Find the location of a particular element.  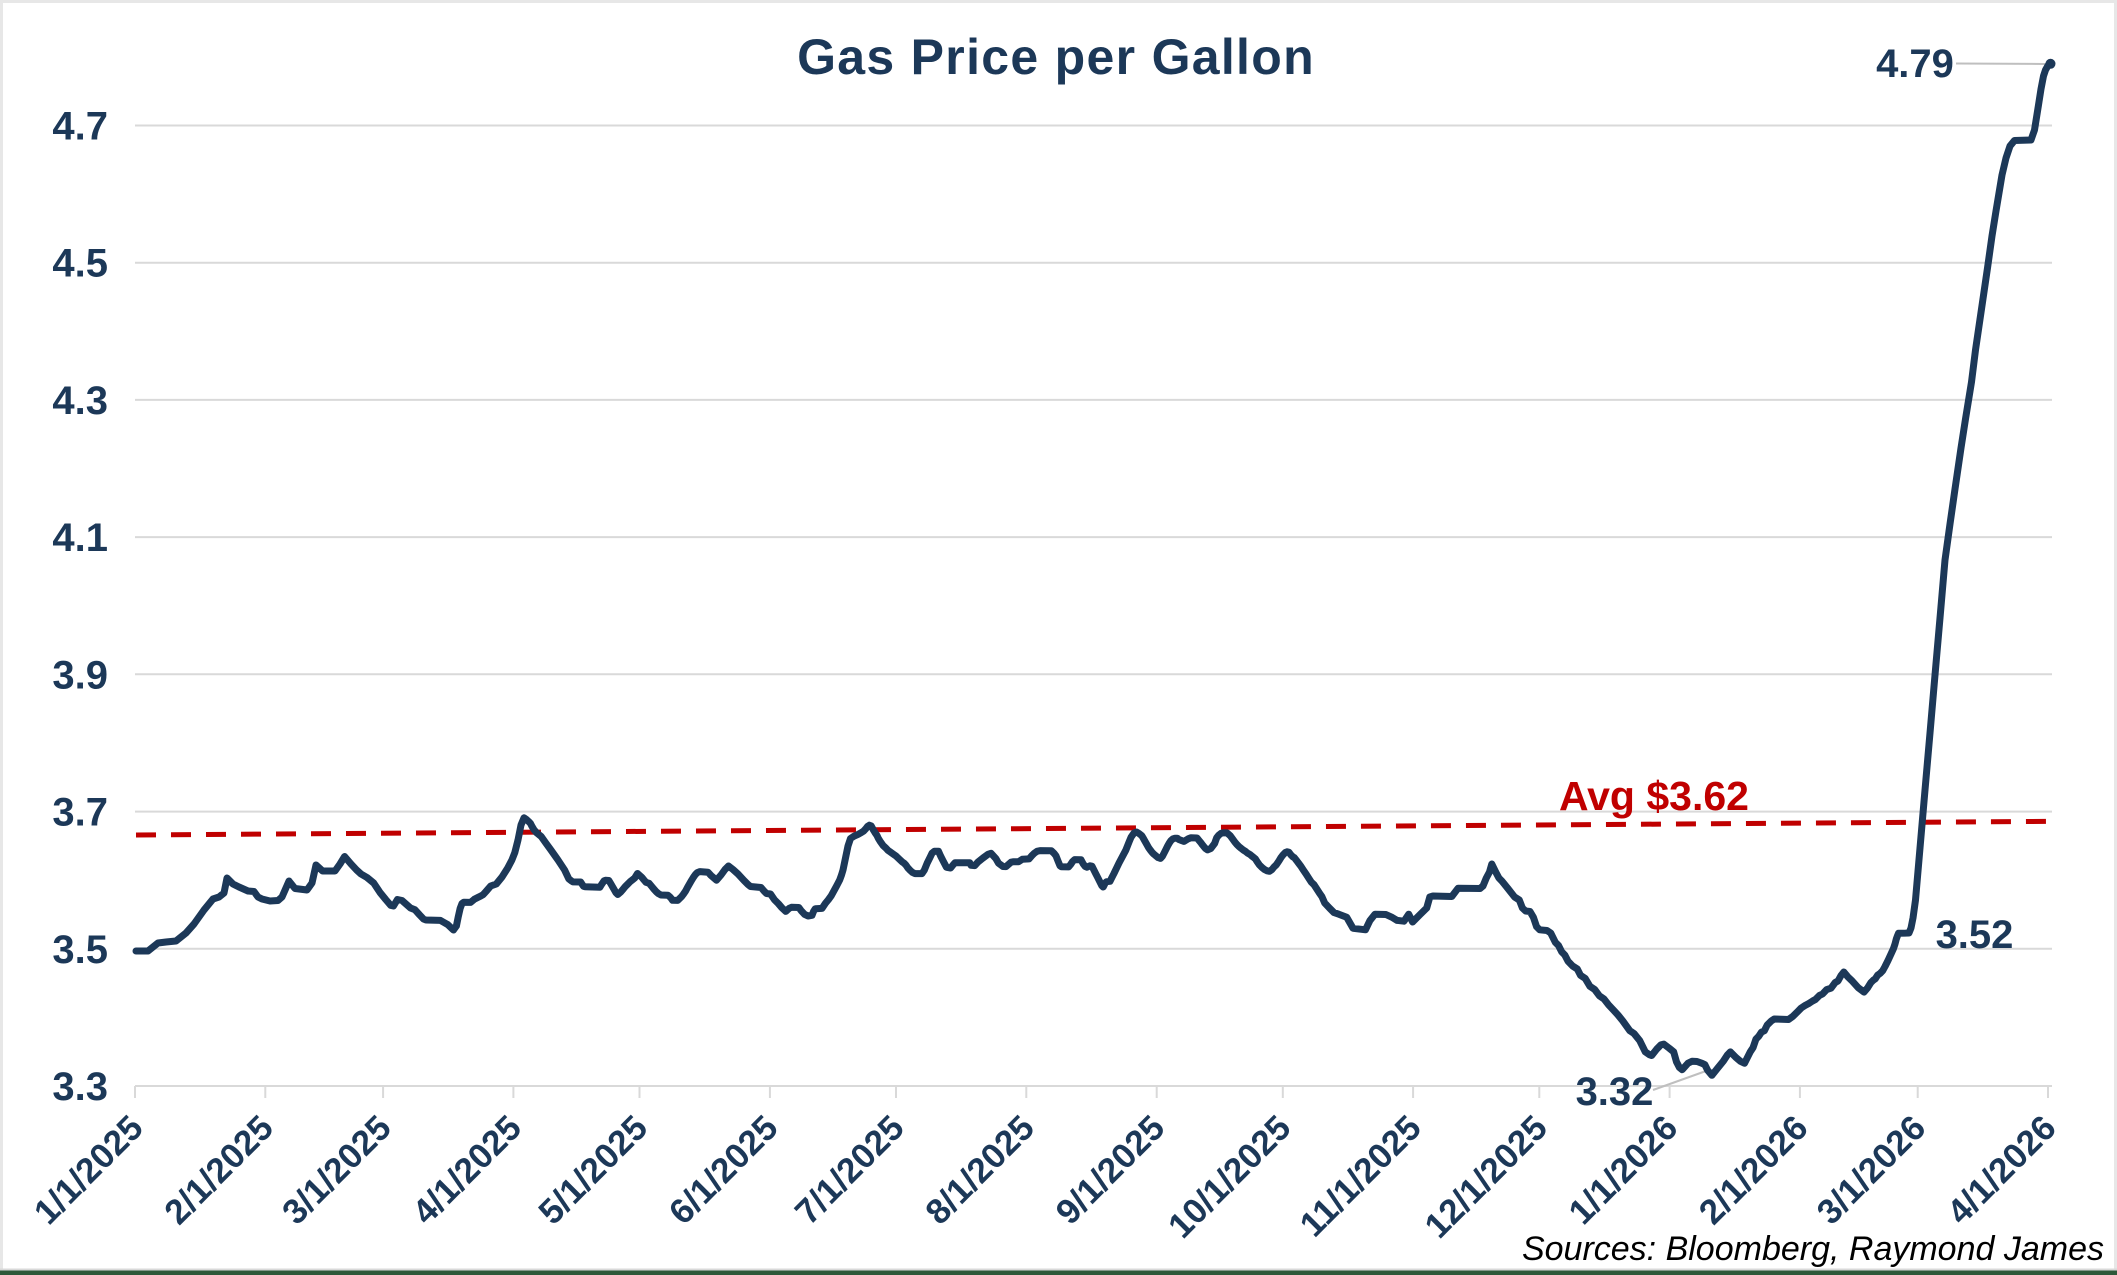

svg-text: Gas Price per Gallon is located at coordinates (1056, 57).